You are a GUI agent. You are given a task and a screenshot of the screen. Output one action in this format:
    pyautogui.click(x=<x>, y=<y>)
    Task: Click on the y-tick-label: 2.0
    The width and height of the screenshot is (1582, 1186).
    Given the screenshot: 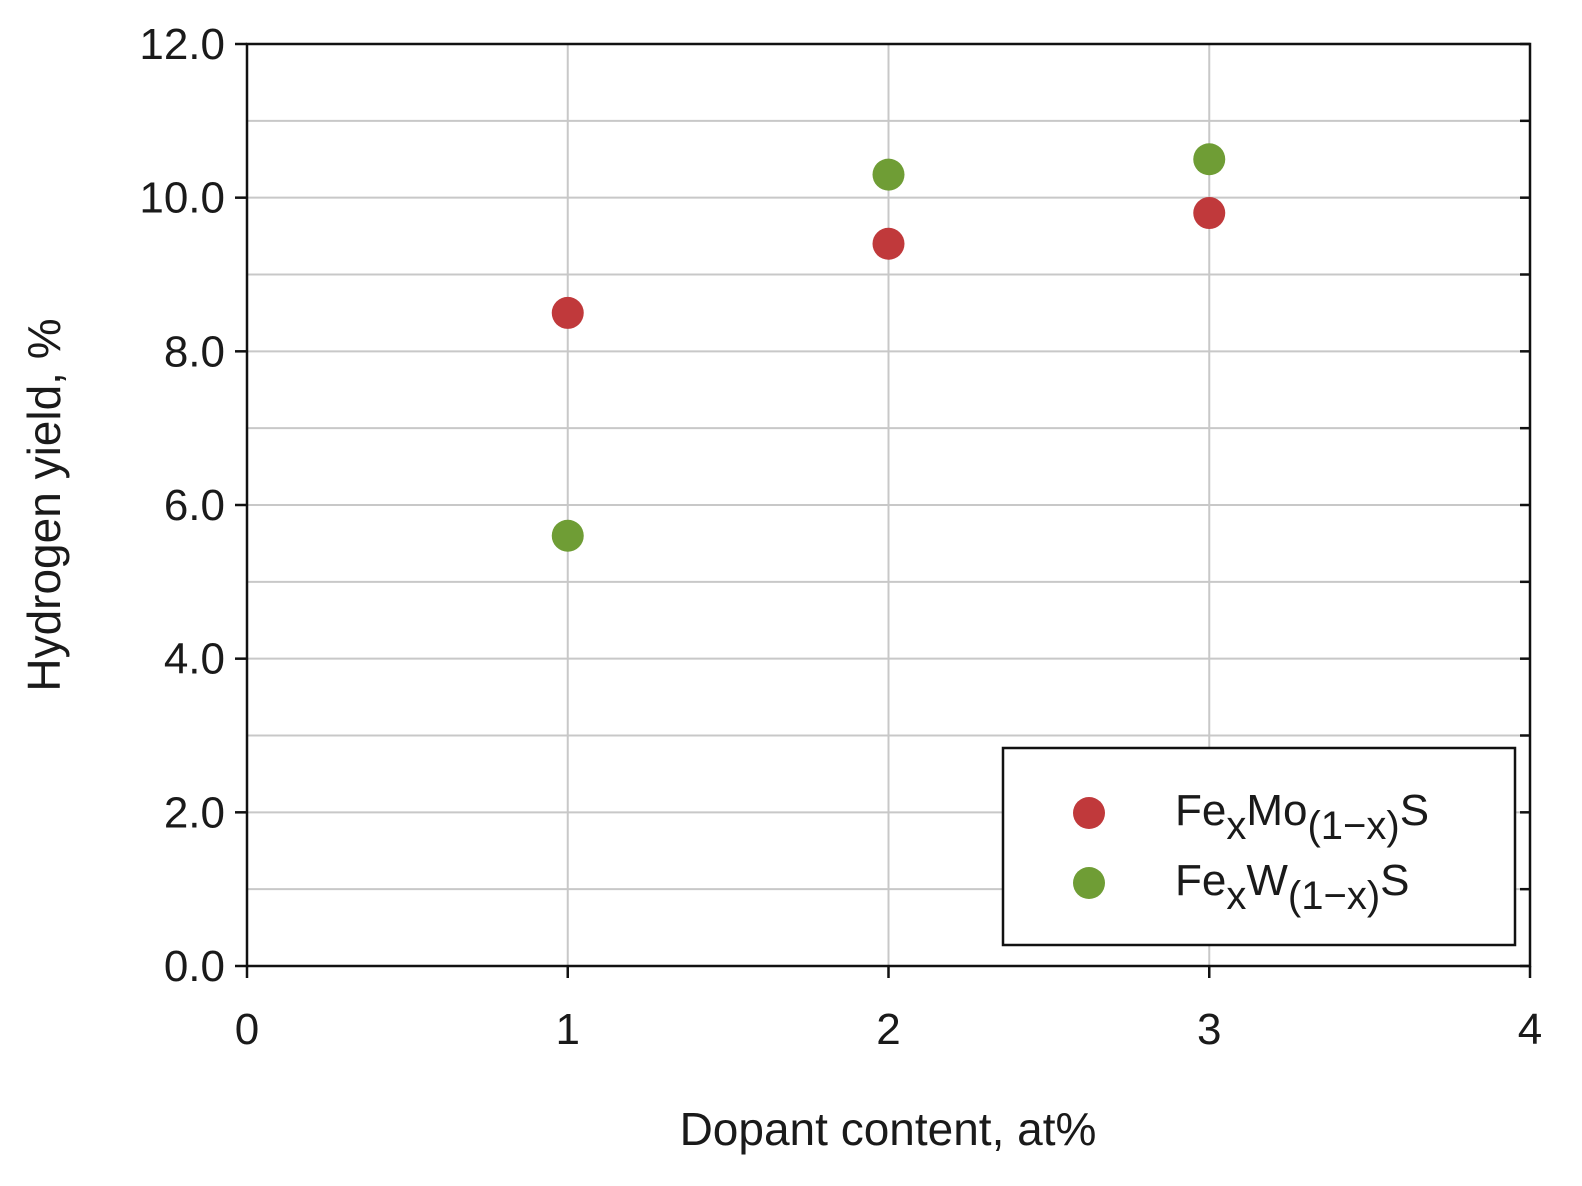 What is the action you would take?
    pyautogui.click(x=194, y=812)
    